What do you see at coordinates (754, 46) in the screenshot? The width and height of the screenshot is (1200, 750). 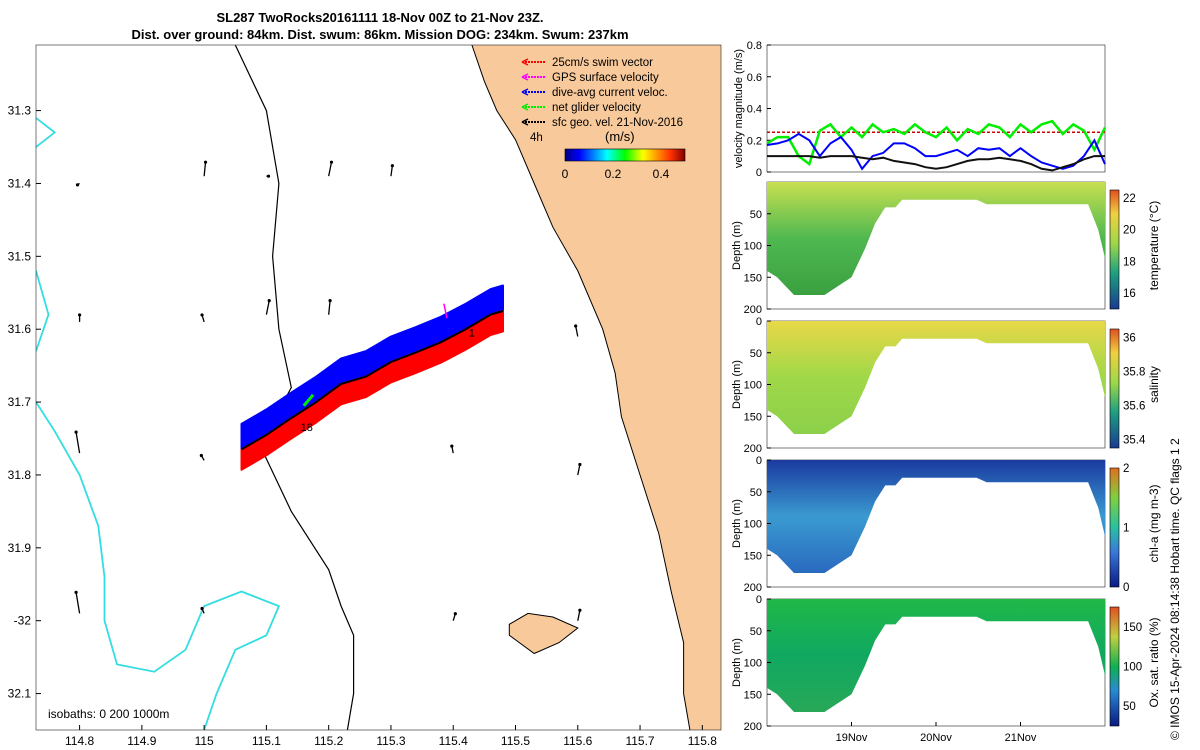 I see `velocity-y-tick-label: 0.8` at bounding box center [754, 46].